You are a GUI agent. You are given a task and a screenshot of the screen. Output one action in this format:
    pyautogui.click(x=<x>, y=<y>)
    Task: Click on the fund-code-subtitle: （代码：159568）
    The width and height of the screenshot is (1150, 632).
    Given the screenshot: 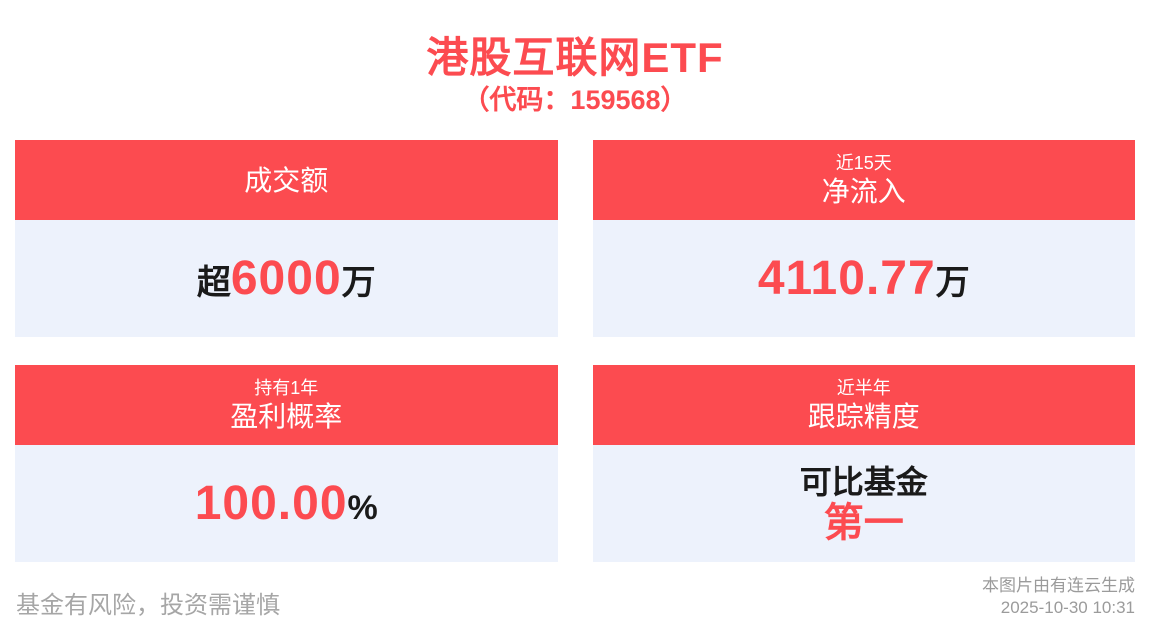 What is the action you would take?
    pyautogui.click(x=575, y=100)
    